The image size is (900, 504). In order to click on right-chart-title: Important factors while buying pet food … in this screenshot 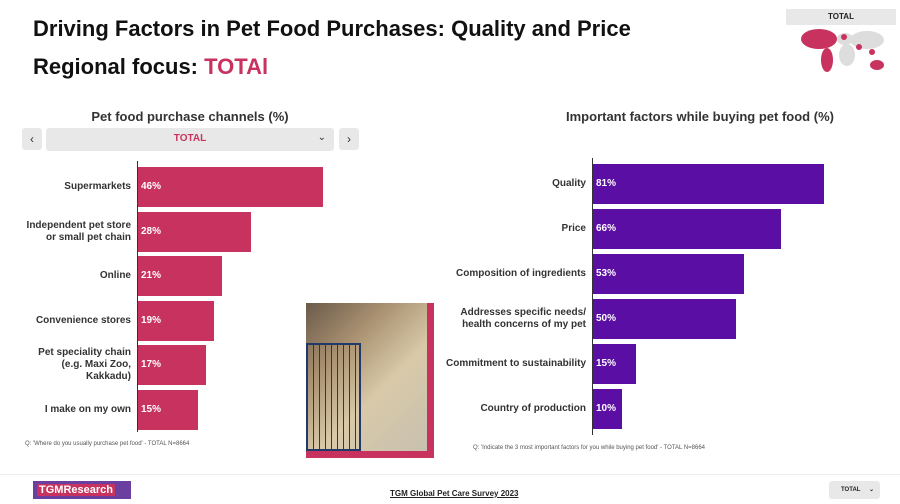, I will do `click(700, 116)`.